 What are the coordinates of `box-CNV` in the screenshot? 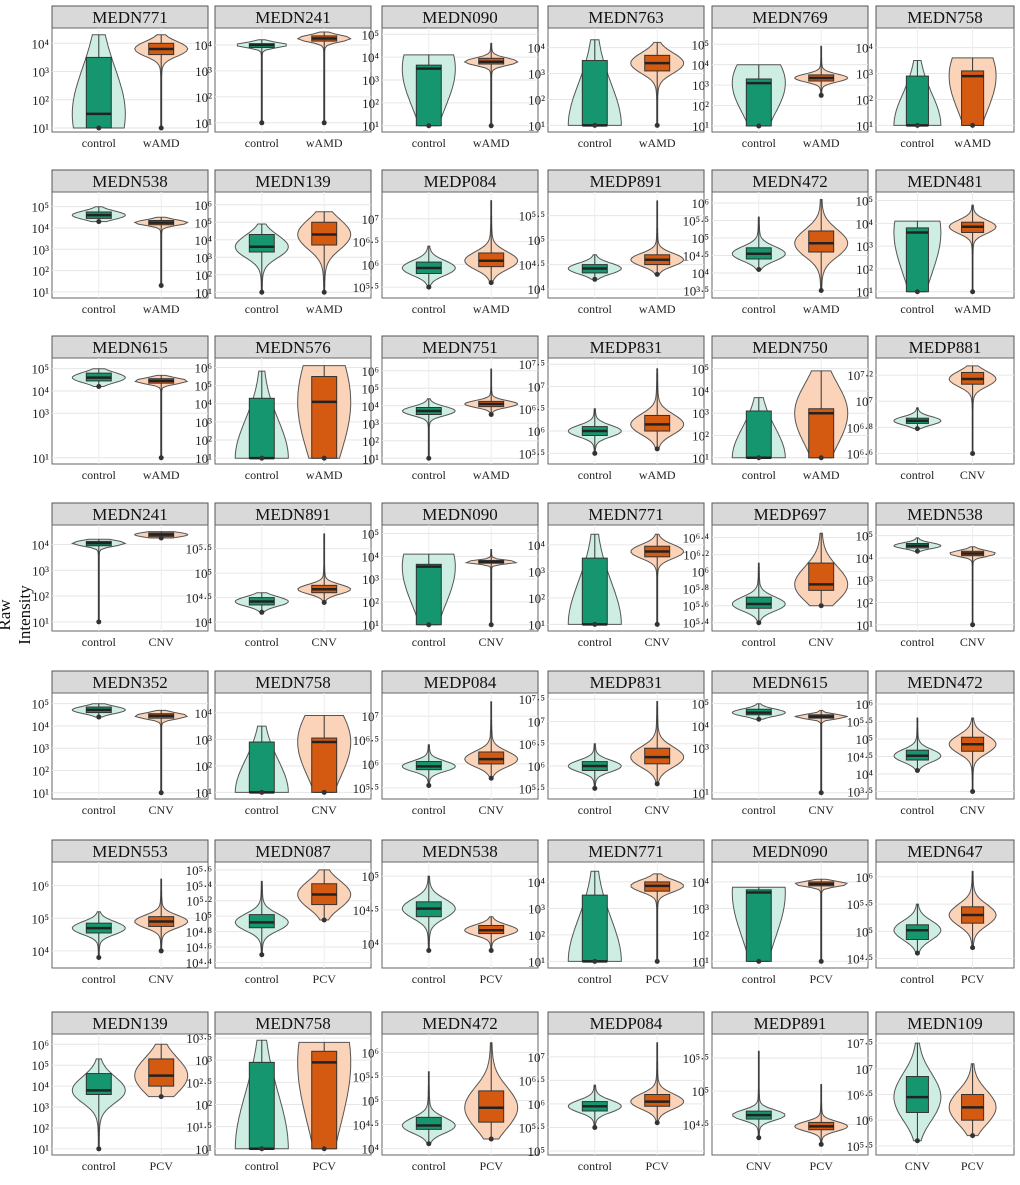 It's located at (821, 576).